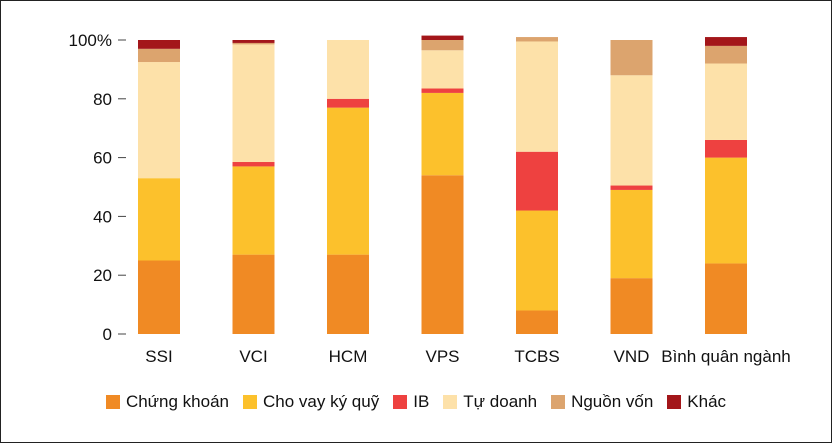 The height and width of the screenshot is (443, 832). I want to click on x-category-label: Bình quân ngành, so click(726, 356).